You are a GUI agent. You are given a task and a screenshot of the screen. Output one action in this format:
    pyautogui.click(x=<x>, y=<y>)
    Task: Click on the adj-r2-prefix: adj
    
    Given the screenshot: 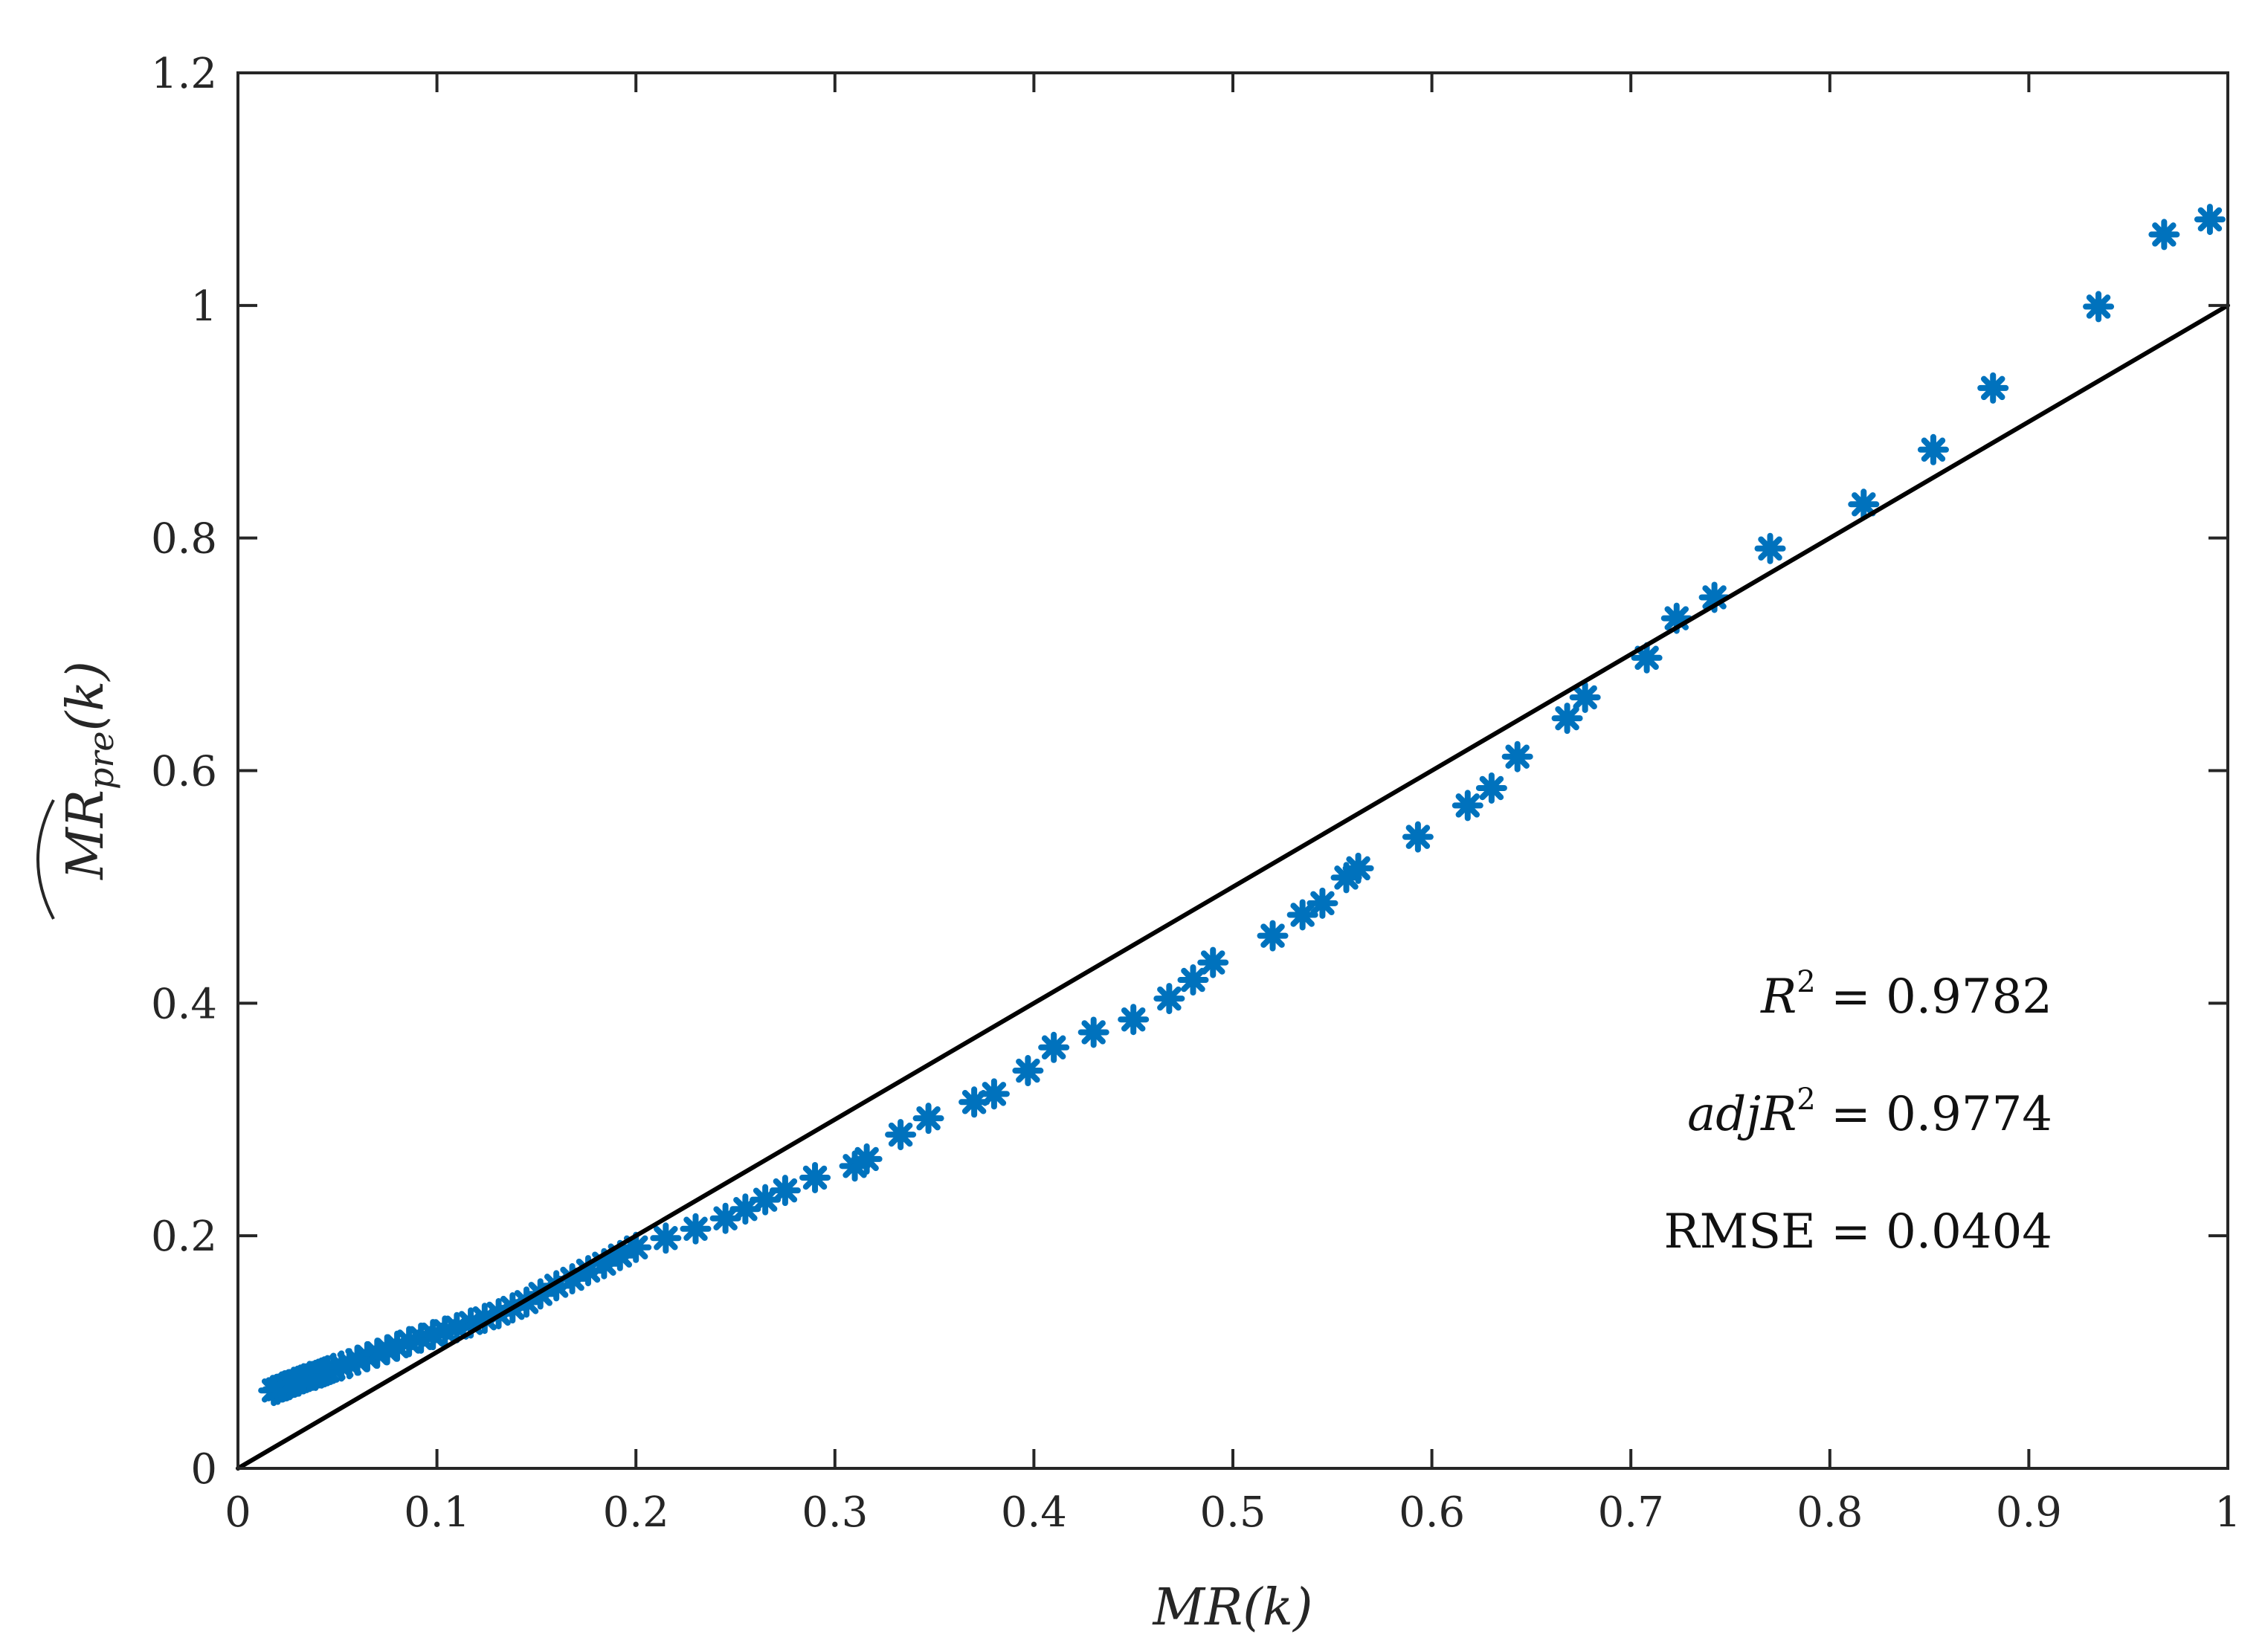 What is the action you would take?
    pyautogui.click(x=1724, y=1114)
    